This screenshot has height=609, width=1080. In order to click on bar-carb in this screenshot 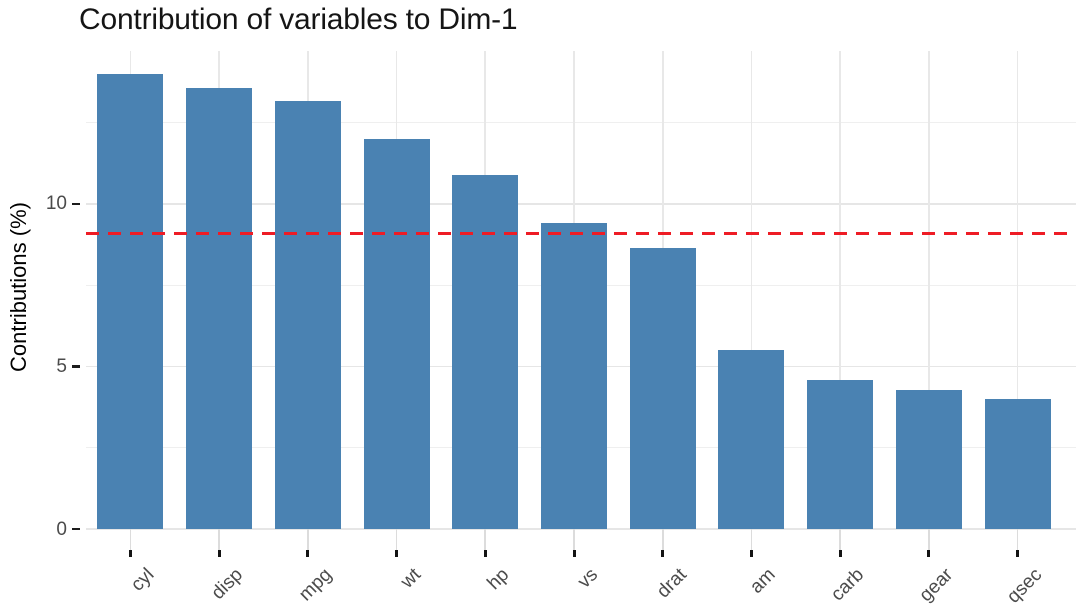, I will do `click(840, 454)`.